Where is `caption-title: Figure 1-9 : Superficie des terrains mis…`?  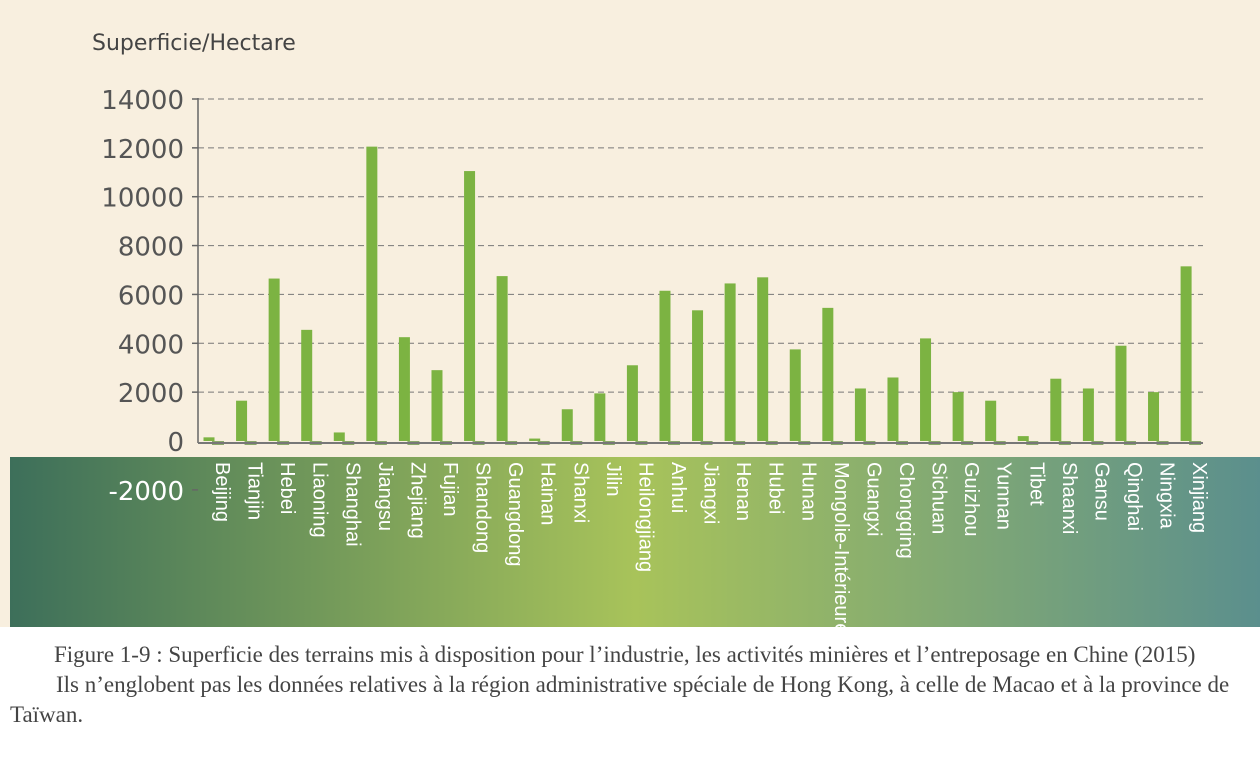
caption-title: Figure 1-9 : Superficie des terrains mis… is located at coordinates (625, 654).